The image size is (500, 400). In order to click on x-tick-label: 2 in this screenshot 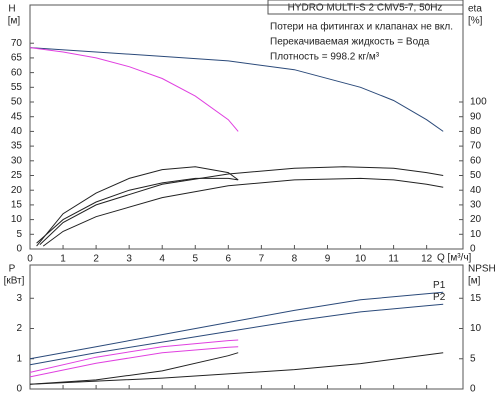, I will do `click(96, 259)`.